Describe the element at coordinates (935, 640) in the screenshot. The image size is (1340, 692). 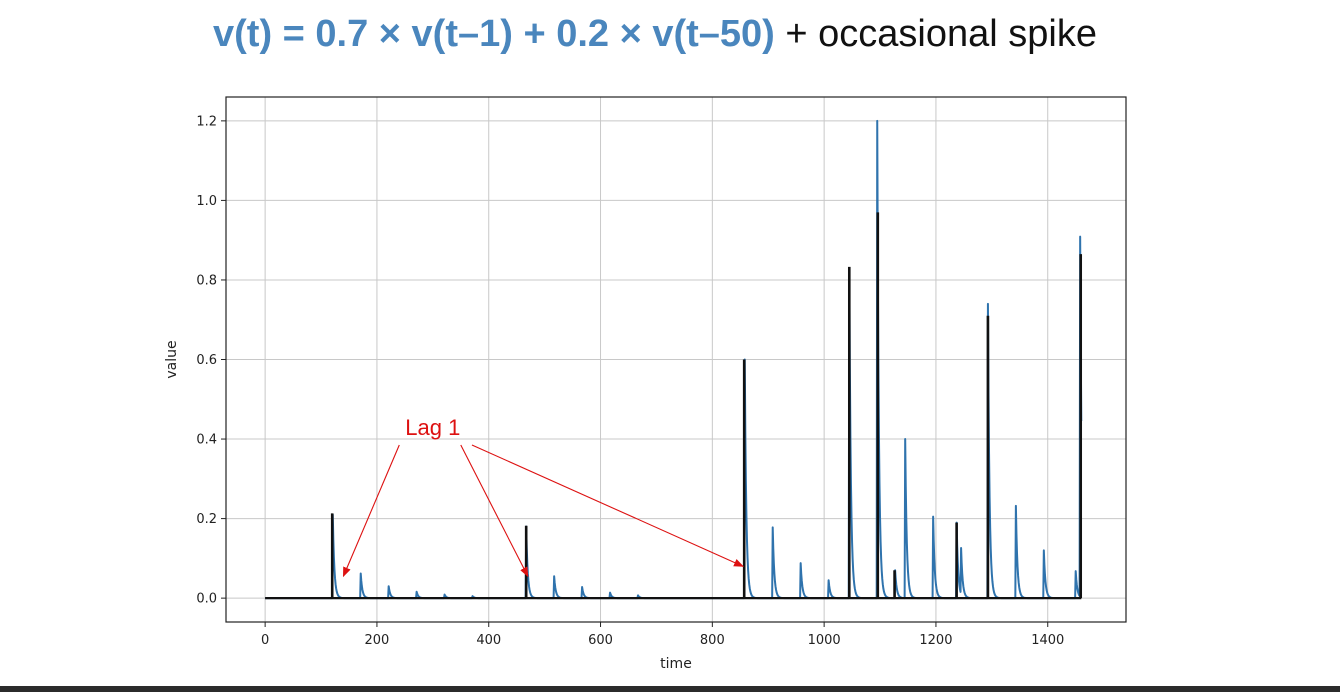
I see `x-tick-label: 1200` at that location.